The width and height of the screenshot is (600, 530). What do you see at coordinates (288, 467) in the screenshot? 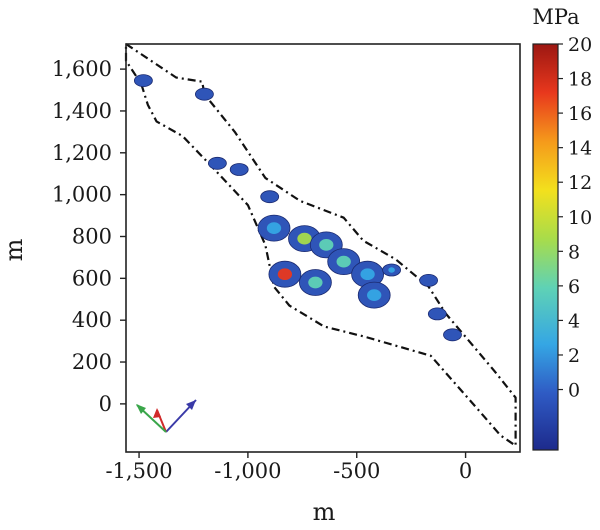
I see `x-axis-ticks: -1,500 -1,000 -500 0` at bounding box center [288, 467].